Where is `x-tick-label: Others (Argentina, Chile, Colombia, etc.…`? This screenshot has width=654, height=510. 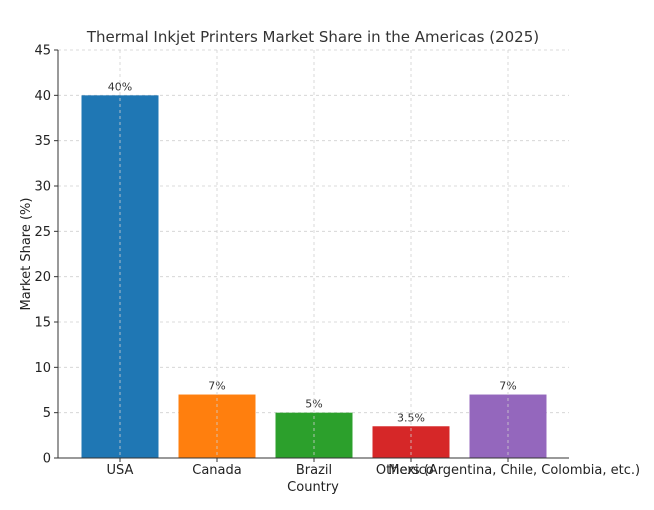 x-tick-label: Others (Argentina, Chile, Colombia, etc.… is located at coordinates (508, 470).